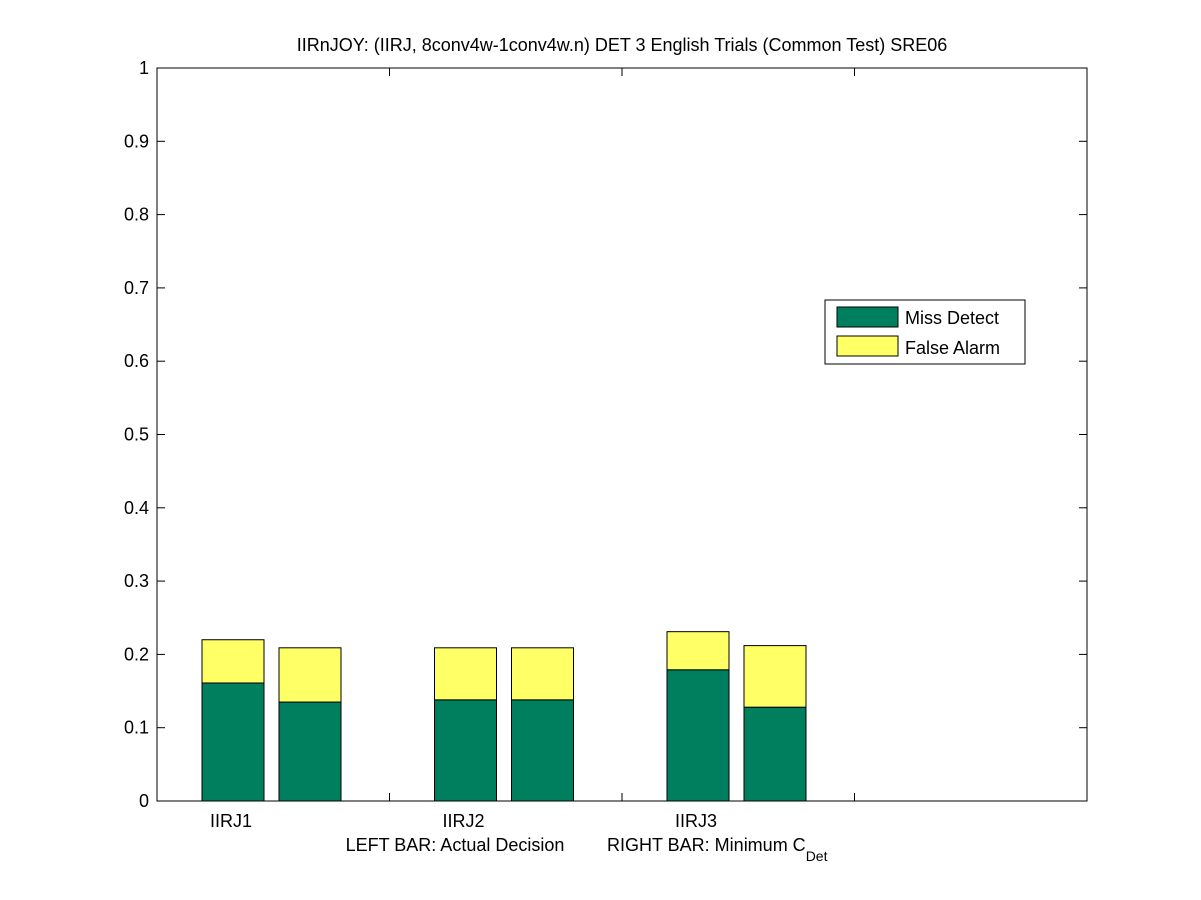 This screenshot has height=900, width=1201. What do you see at coordinates (136, 288) in the screenshot?
I see `y-tick-label: 0.7` at bounding box center [136, 288].